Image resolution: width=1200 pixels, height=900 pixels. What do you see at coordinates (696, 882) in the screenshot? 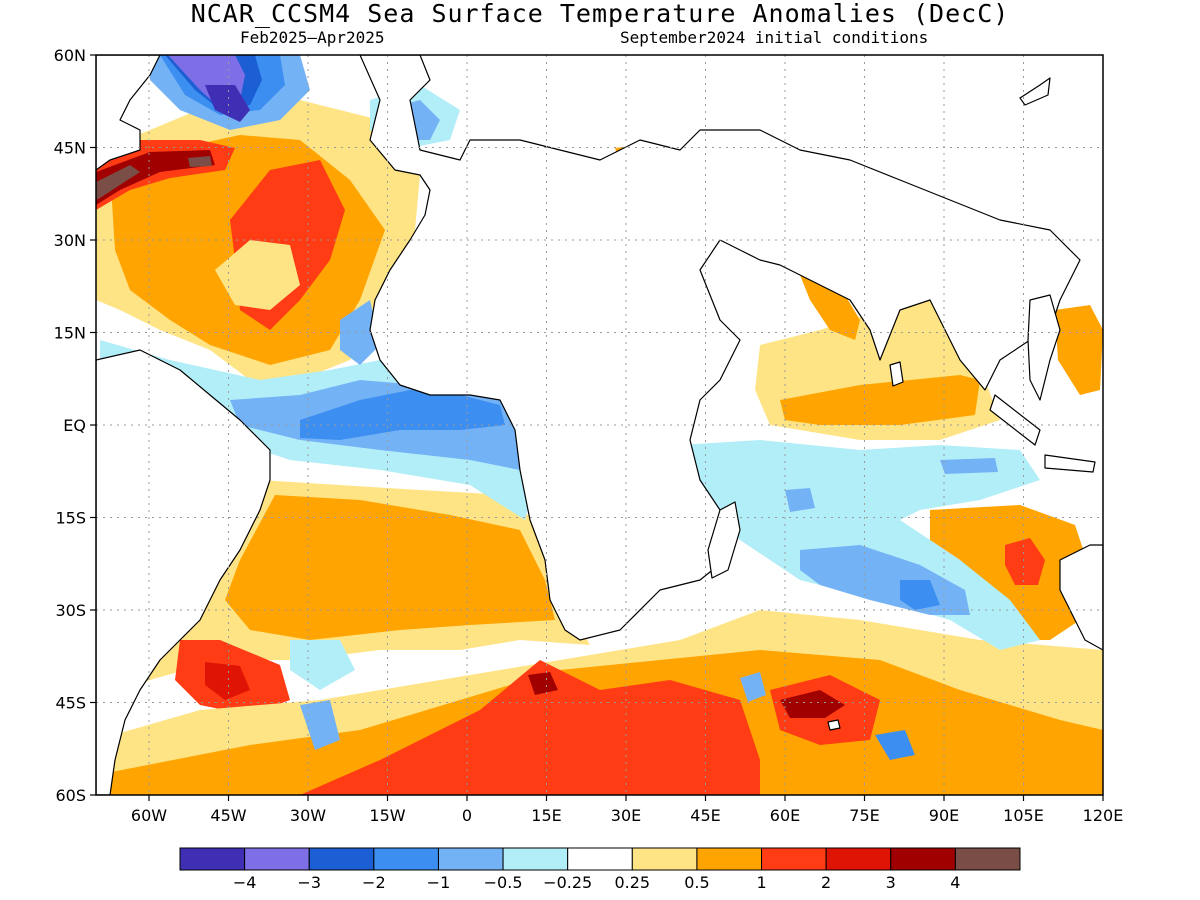
I see `colorbar-label: 0.5` at bounding box center [696, 882].